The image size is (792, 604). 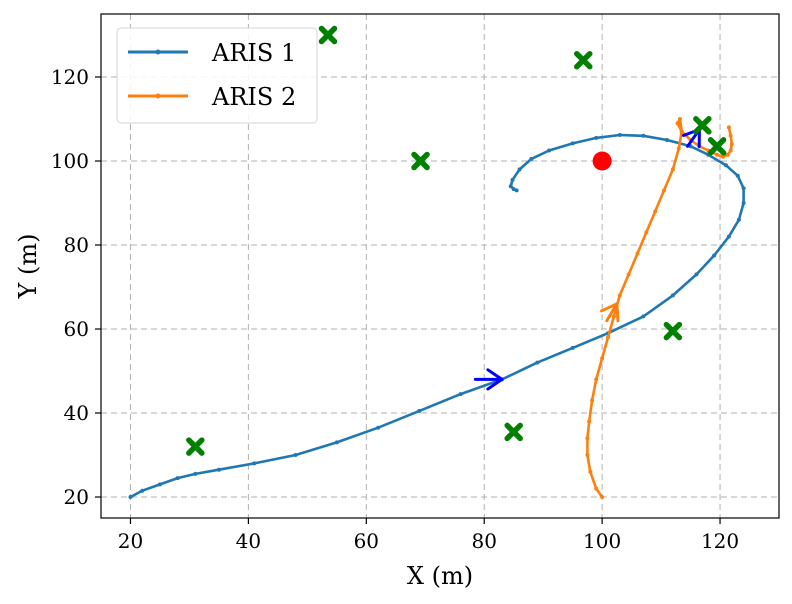 I want to click on direction-arrow-head, so click(x=609, y=312).